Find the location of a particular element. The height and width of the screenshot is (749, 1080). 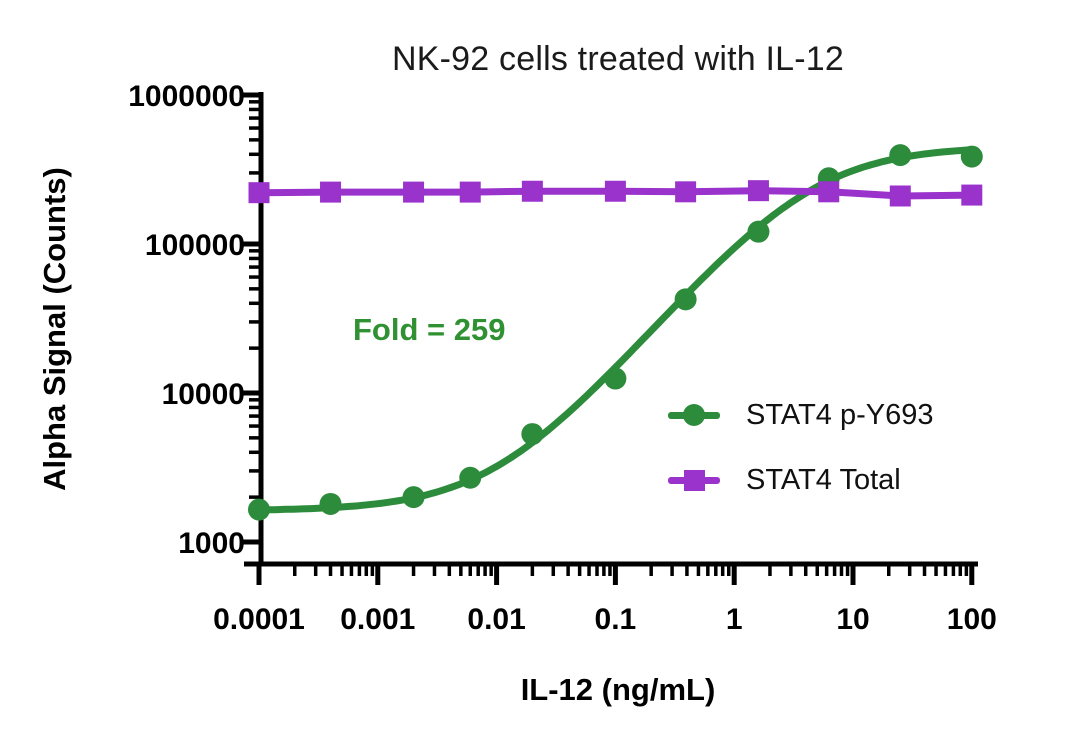

legend: STAT4 p-Y693 STAT4 Total is located at coordinates (801, 462).